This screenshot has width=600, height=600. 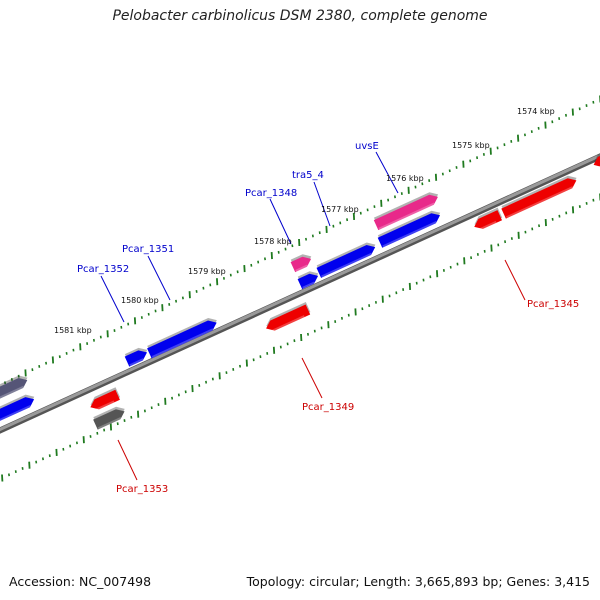 What do you see at coordinates (406, 216) in the screenshot?
I see `gene-uvsE-rna-highlight` at bounding box center [406, 216].